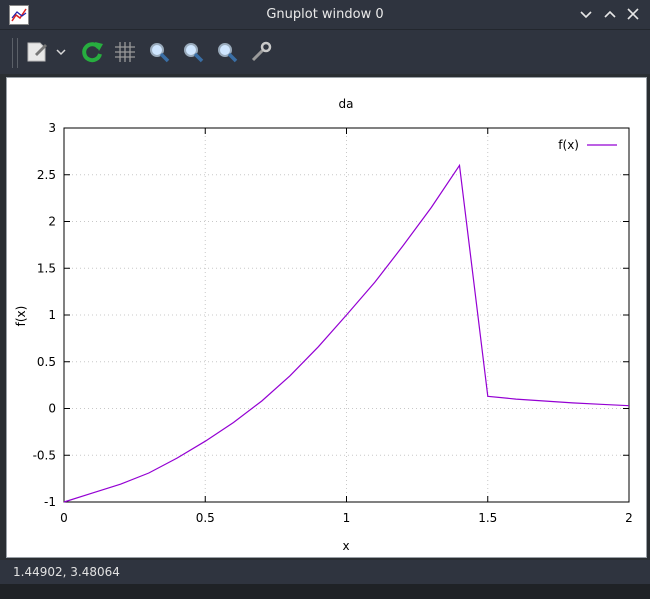 The height and width of the screenshot is (599, 650). Describe the element at coordinates (52, 315) in the screenshot. I see `y-tick-label: 1` at that location.